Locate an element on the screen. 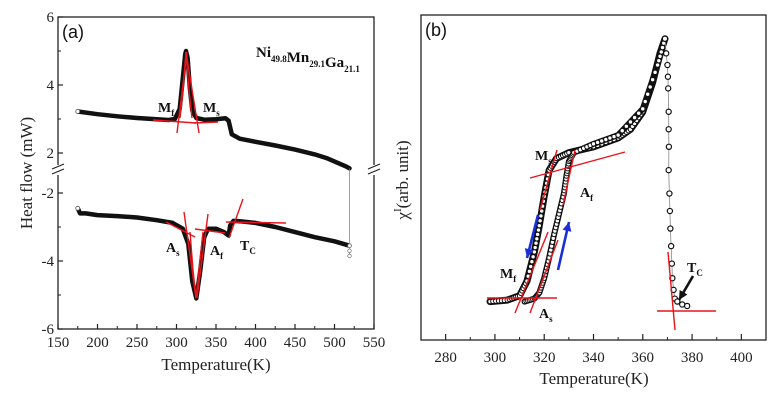  annotation-b-mf: Mf is located at coordinates (508, 275).